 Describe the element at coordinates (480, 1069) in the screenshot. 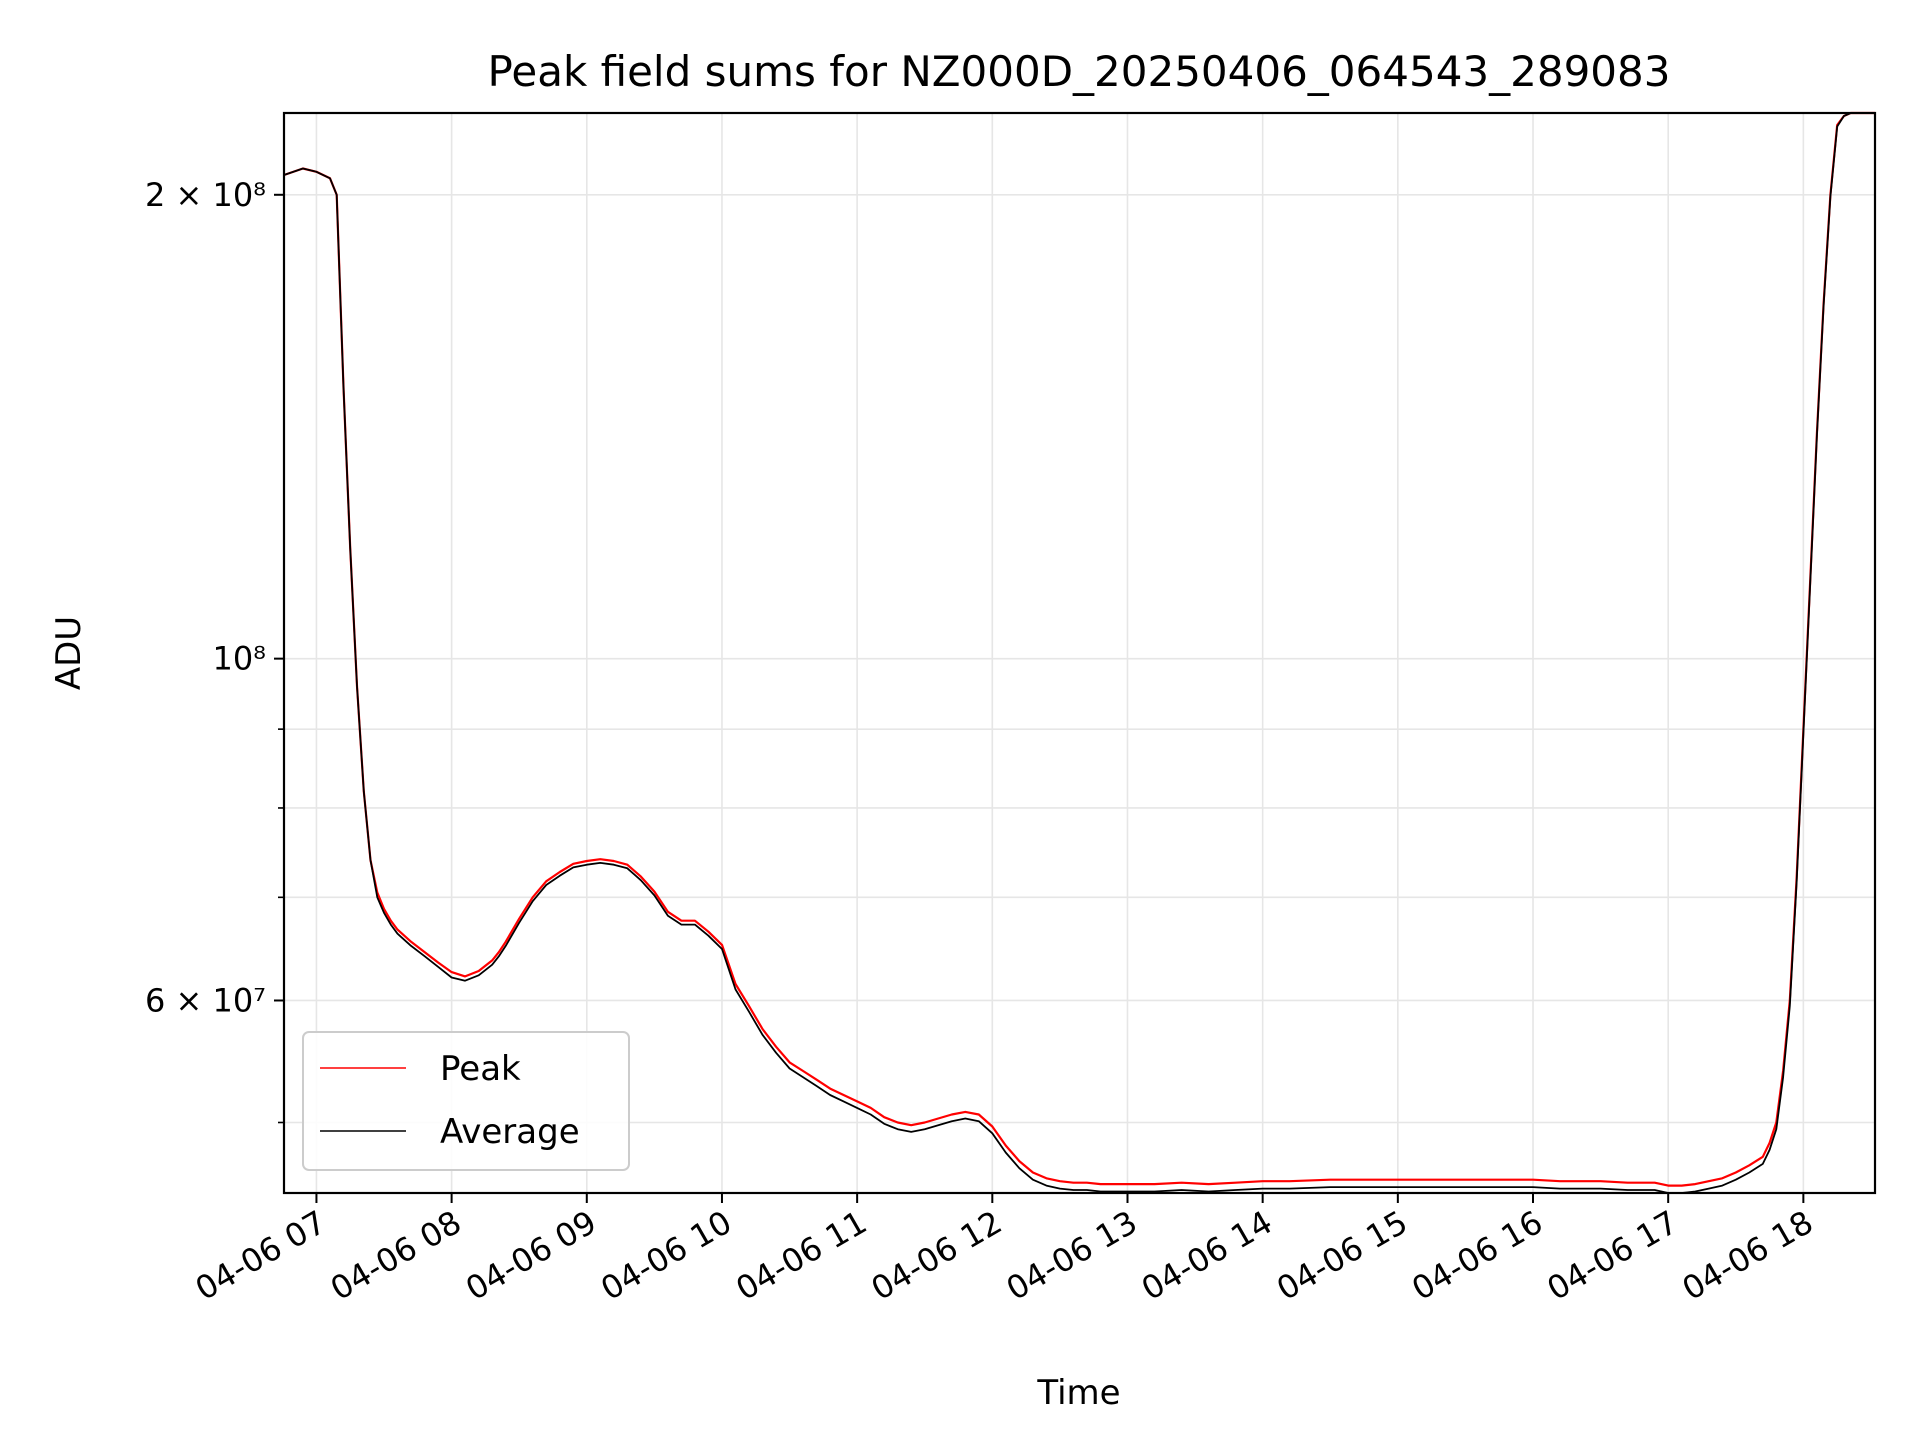

I see `legend-label-peak: Peak` at that location.